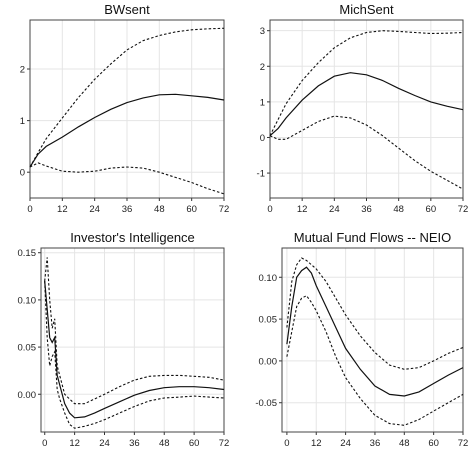 This screenshot has height=463, width=472. Describe the element at coordinates (262, 31) in the screenshot. I see `y-tick-label: 3` at that location.